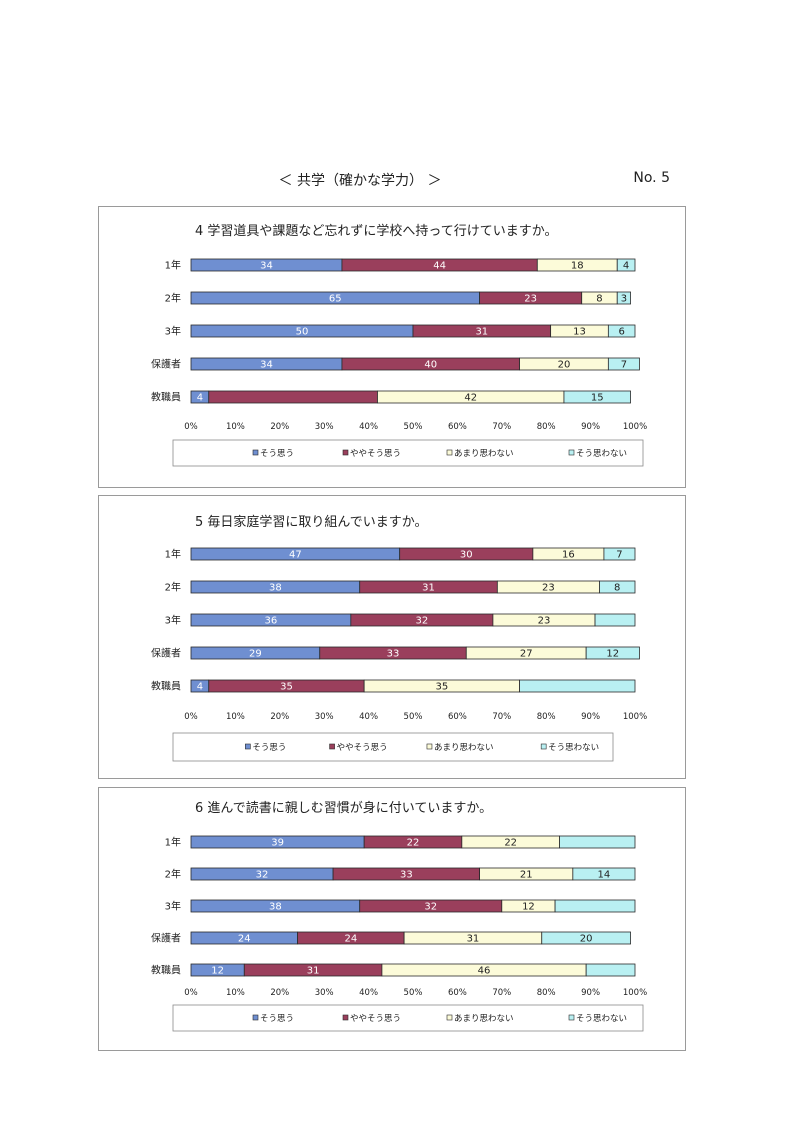 The width and height of the screenshot is (800, 1131). I want to click on chart-title: 6 進んで読書に親しむ習慣が身に付いていますか。, so click(343, 808).